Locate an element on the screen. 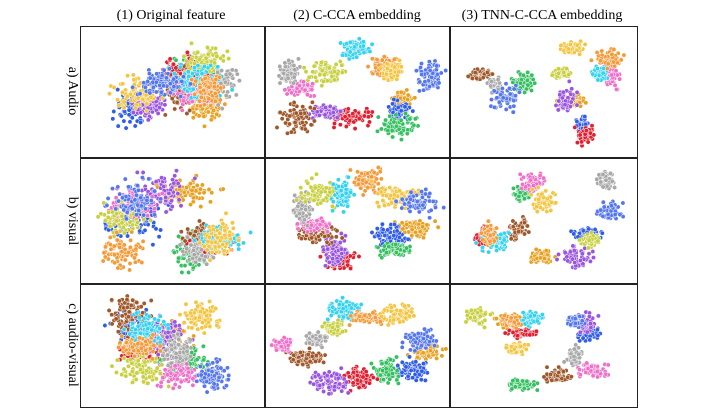 This screenshot has width=708, height=409. panel-audio-ccca is located at coordinates (357, 92).